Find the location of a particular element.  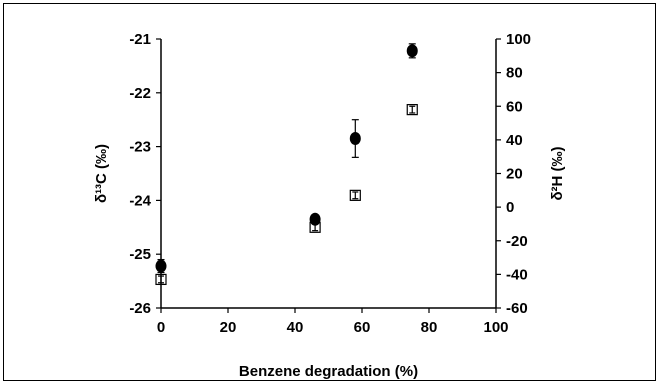

y-right-tick-label: -60 is located at coordinates (517, 308).